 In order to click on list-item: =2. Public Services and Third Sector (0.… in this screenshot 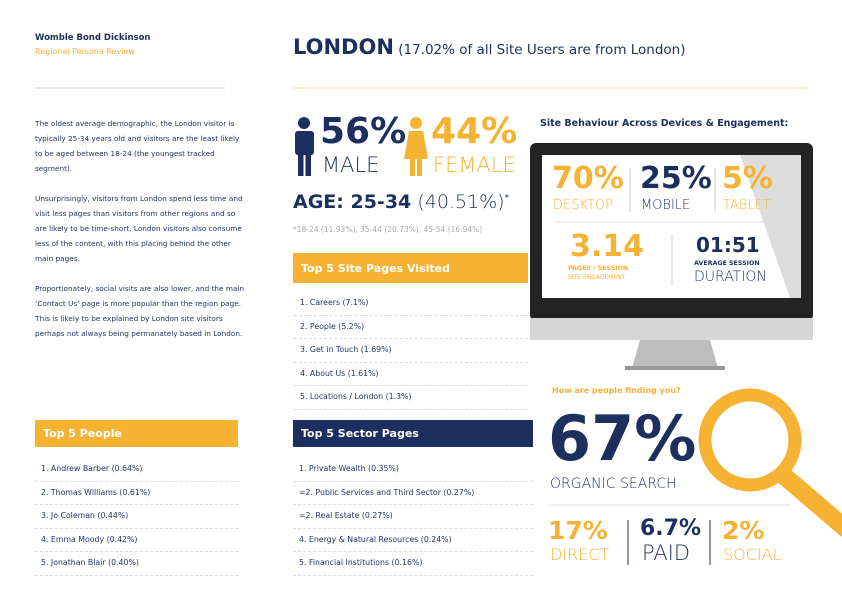, I will do `click(413, 493)`.